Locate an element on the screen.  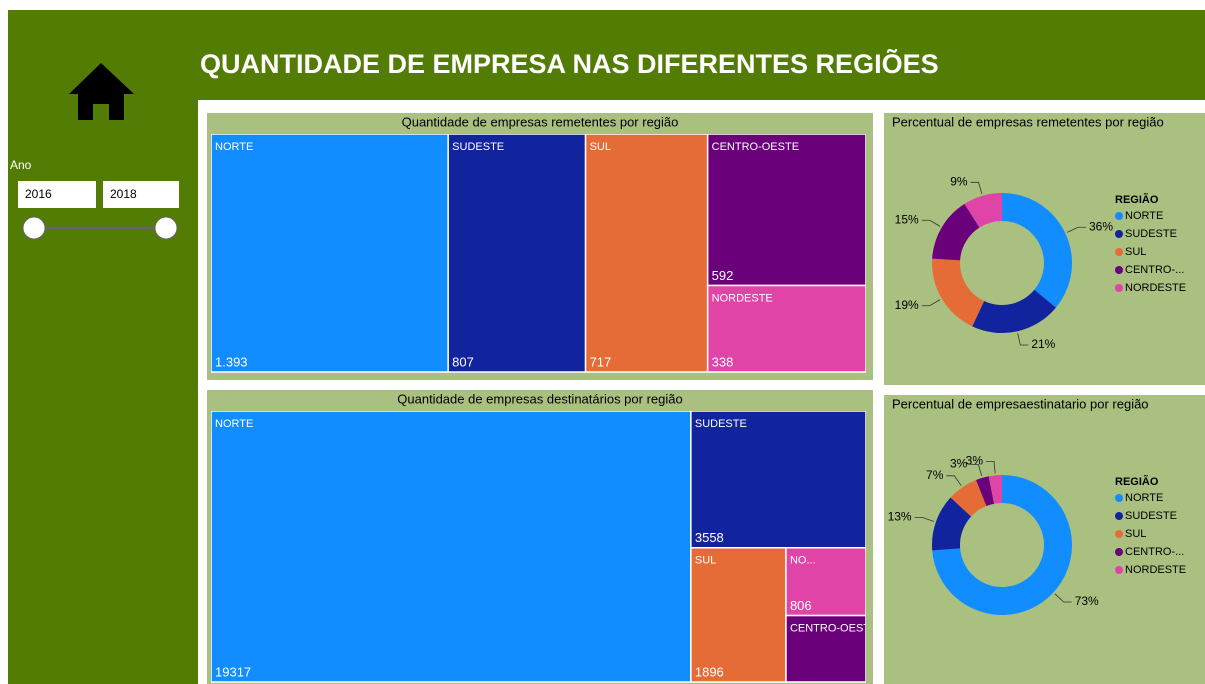
tile-value: 717 is located at coordinates (601, 361).